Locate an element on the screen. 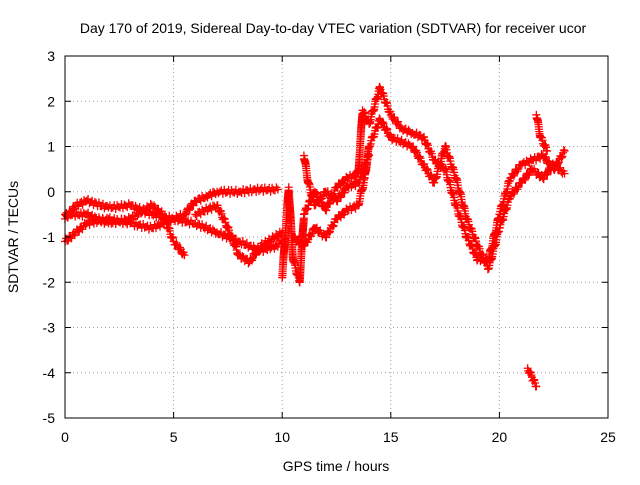 This screenshot has width=640, height=485. y-tick-label: -1 is located at coordinates (49, 237).